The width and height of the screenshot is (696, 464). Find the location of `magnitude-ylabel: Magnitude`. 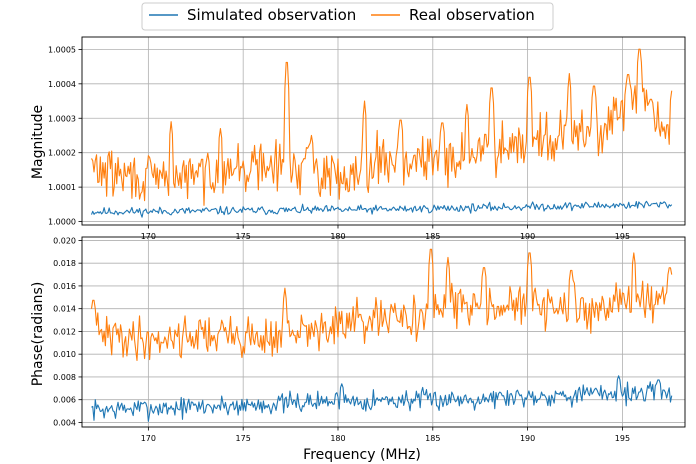

magnitude-ylabel: Magnitude is located at coordinates (38, 142).